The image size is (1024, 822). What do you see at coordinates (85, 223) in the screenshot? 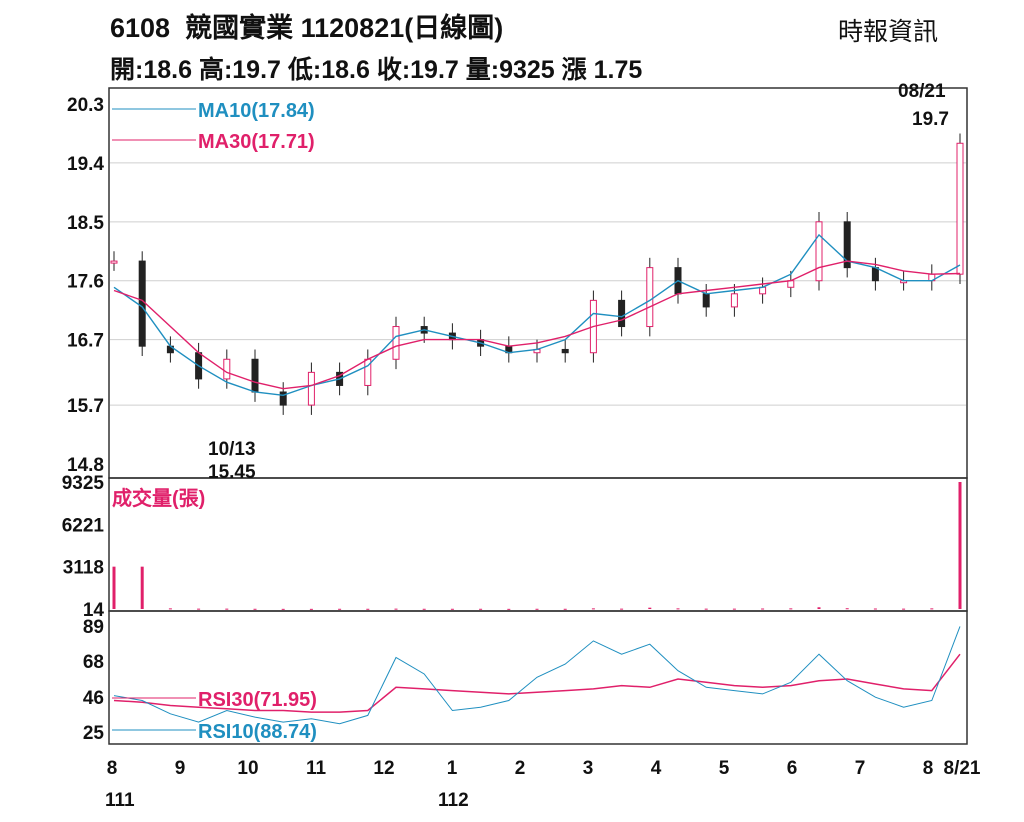
I see `price-tick-label: 18.5` at bounding box center [85, 223].